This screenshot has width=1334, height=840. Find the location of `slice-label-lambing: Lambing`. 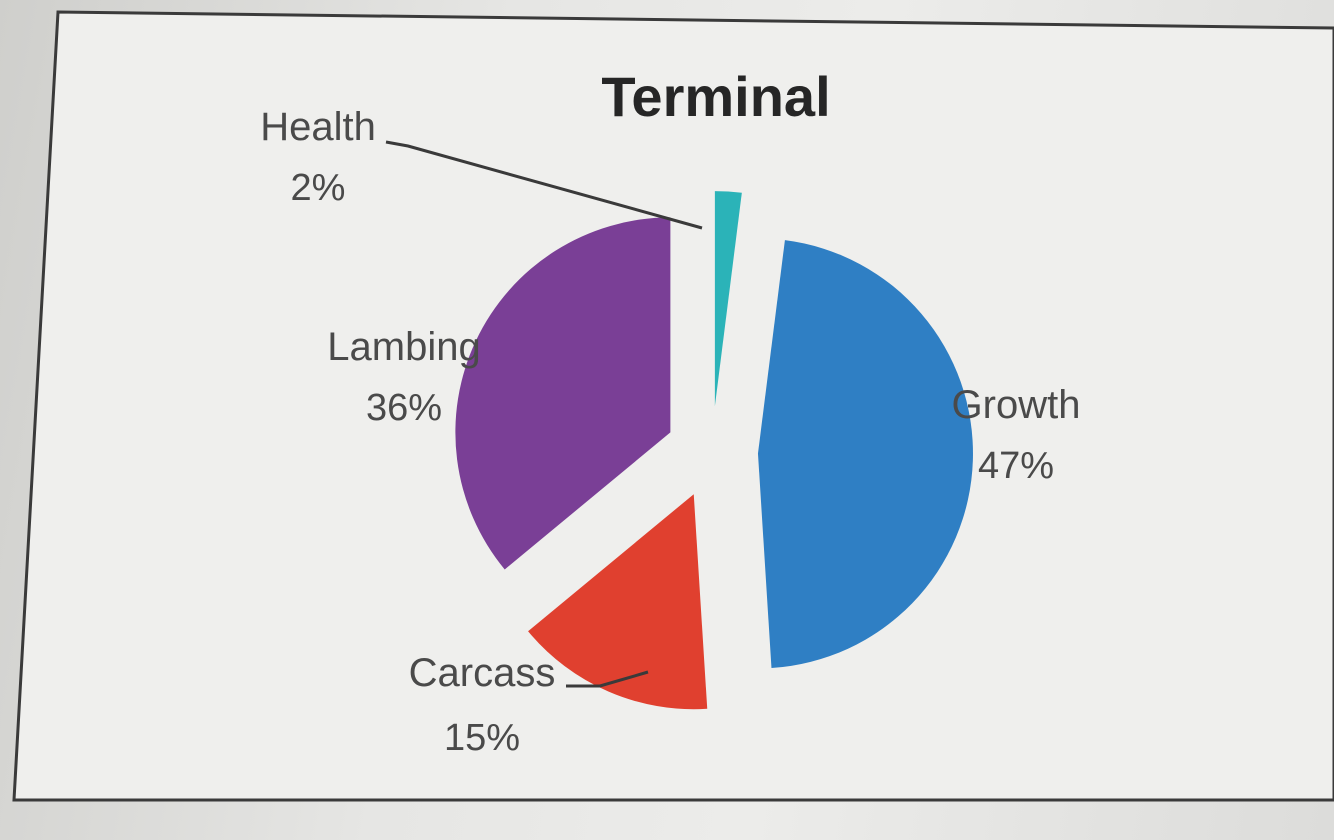

slice-label-lambing: Lambing is located at coordinates (403, 347).